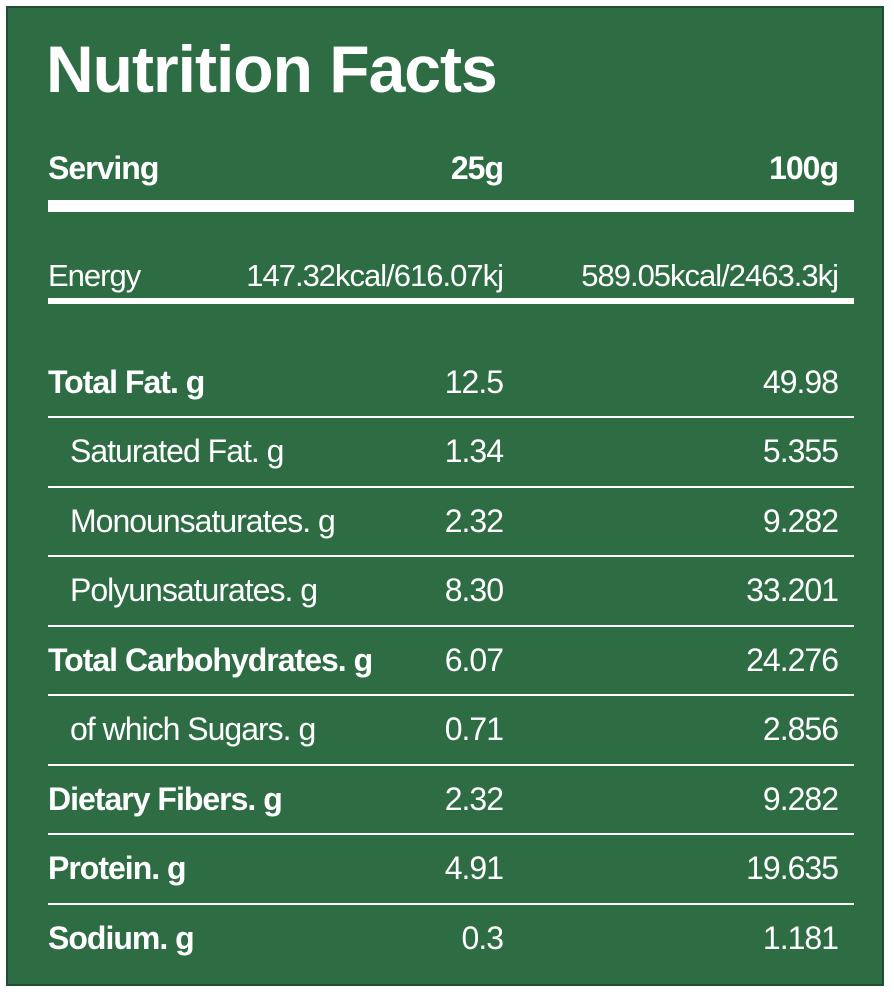 The image size is (894, 996). Describe the element at coordinates (121, 937) in the screenshot. I see `nutrient-label: Sodium. g` at that location.